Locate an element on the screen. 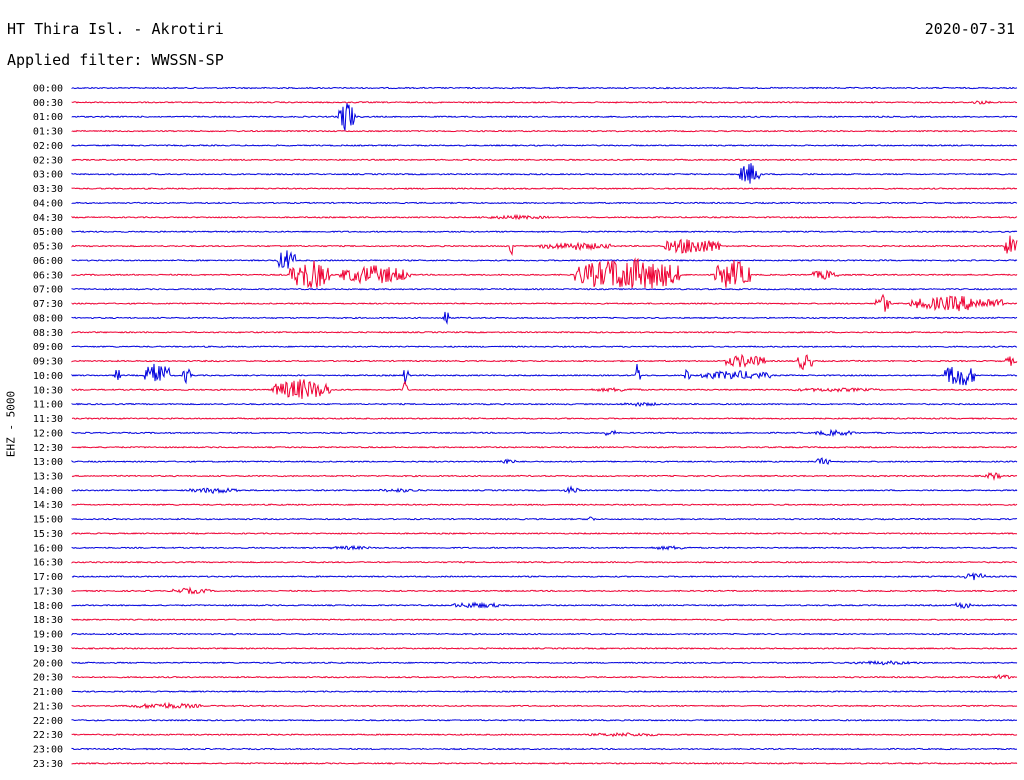 The height and width of the screenshot is (780, 1024). time-label: 04:00 is located at coordinates (48, 203).